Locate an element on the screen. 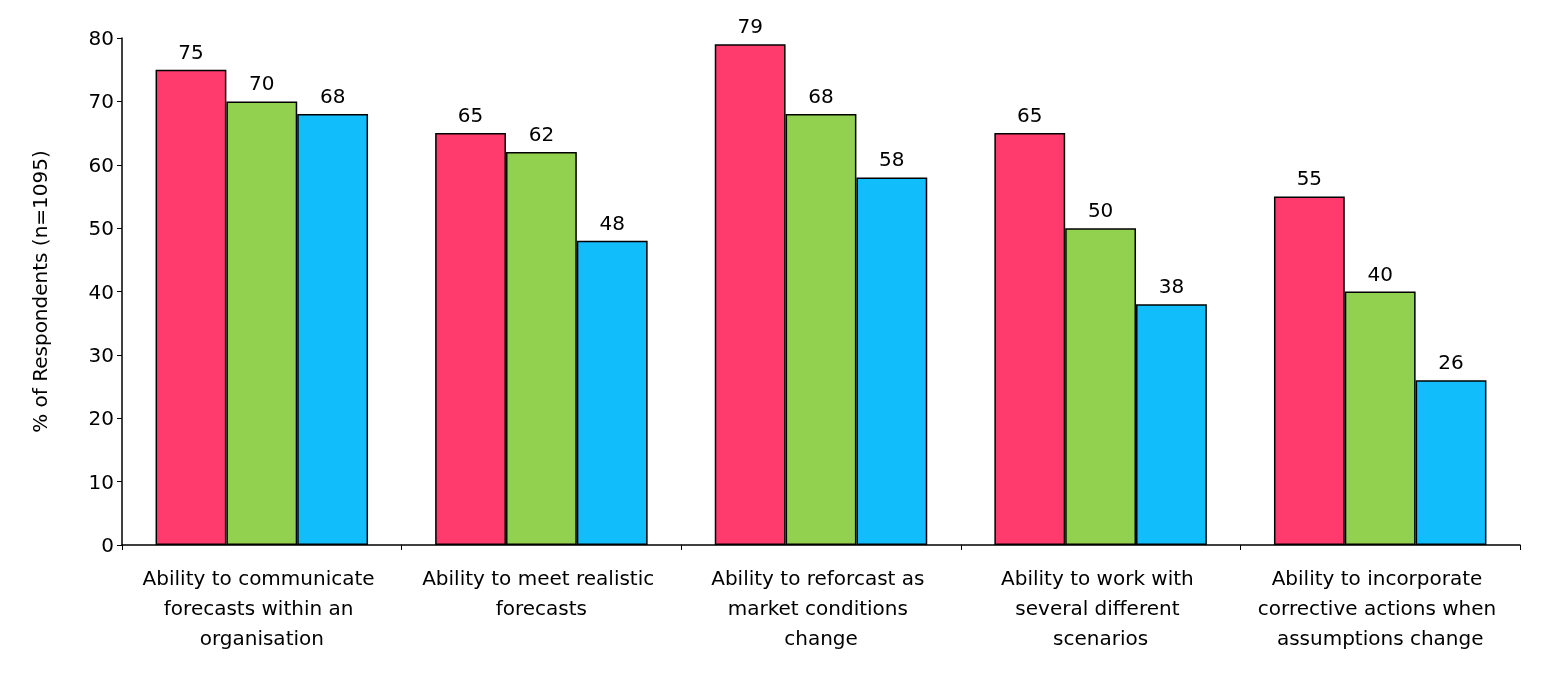 This screenshot has width=1560, height=696. x-tick-label: Ability to meet realistic forecasts is located at coordinates (541, 593).